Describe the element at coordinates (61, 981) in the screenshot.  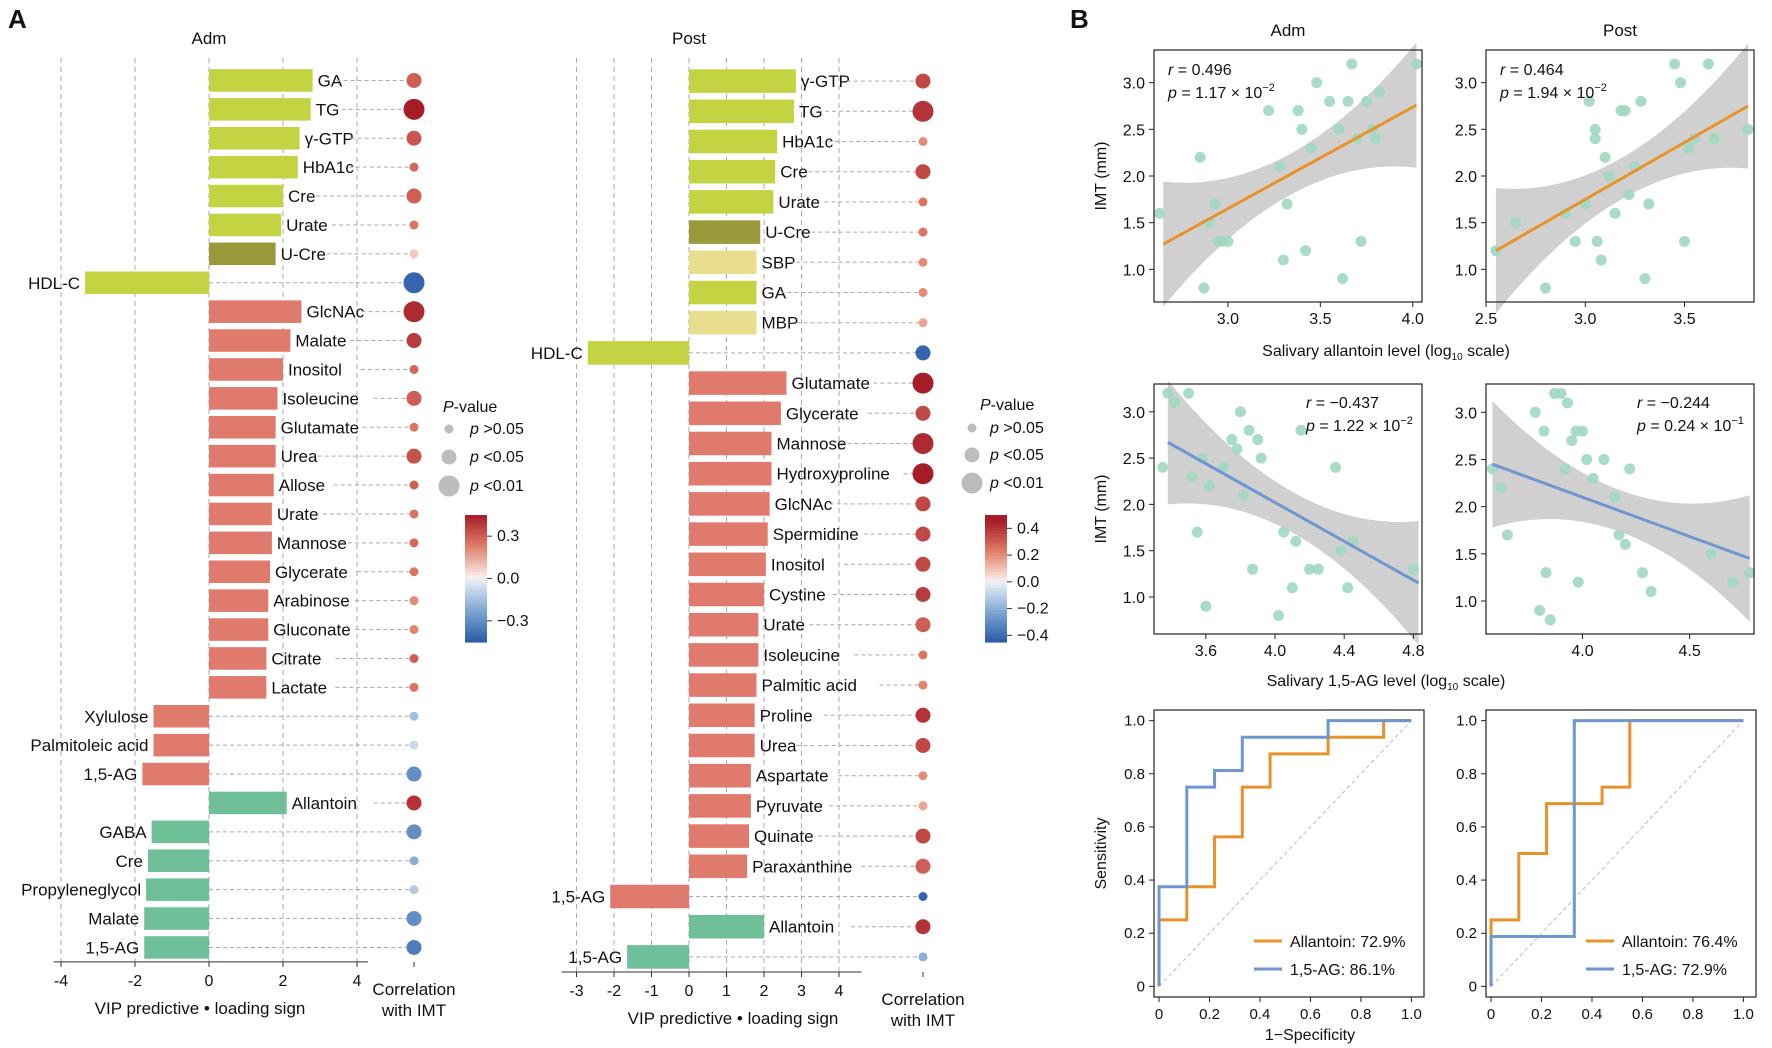
I see `x-tick-label: -4` at that location.